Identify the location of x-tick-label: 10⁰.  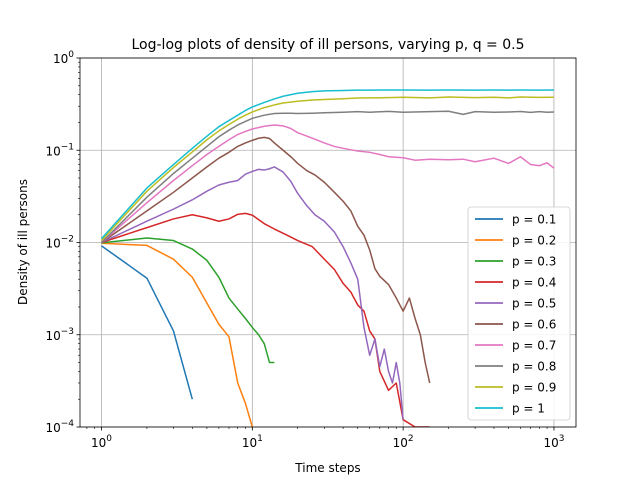
(101, 442).